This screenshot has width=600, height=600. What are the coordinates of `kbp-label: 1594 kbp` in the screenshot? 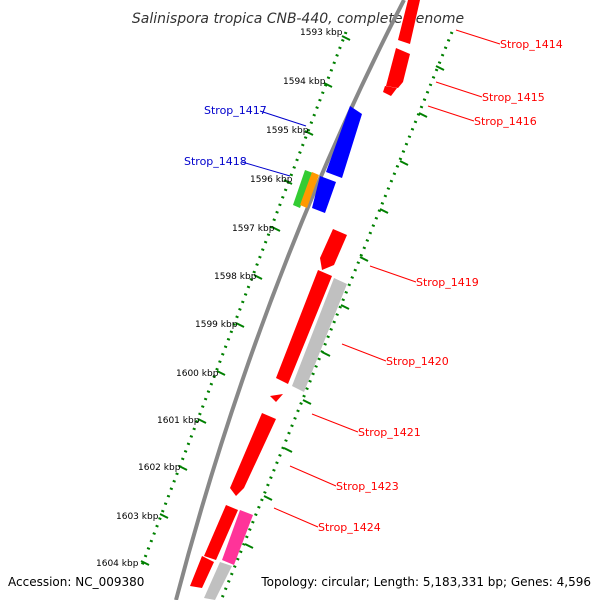 It's located at (304, 82).